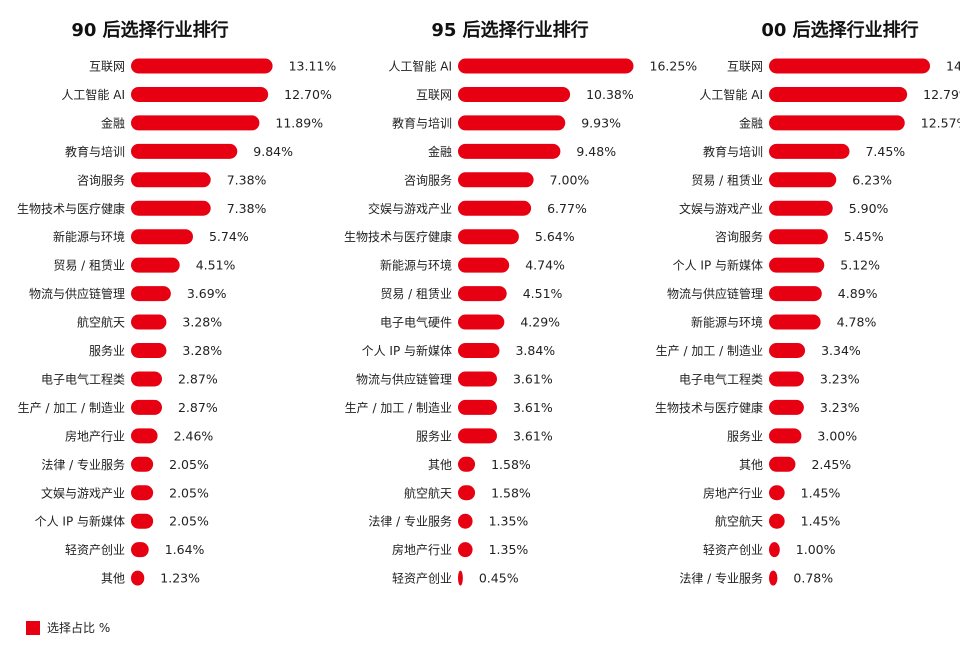  Describe the element at coordinates (813, 578) in the screenshot. I see `value-label: 0.78%` at that location.